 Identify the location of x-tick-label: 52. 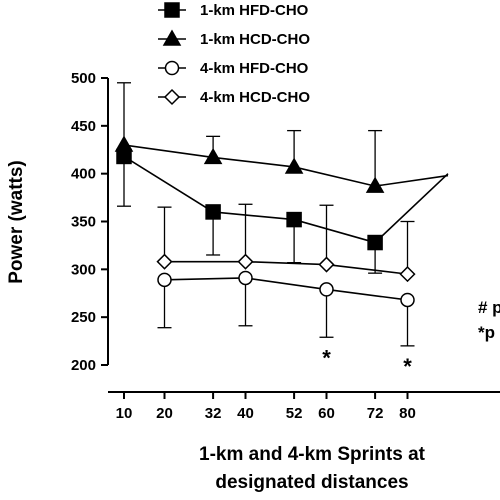
(294, 413).